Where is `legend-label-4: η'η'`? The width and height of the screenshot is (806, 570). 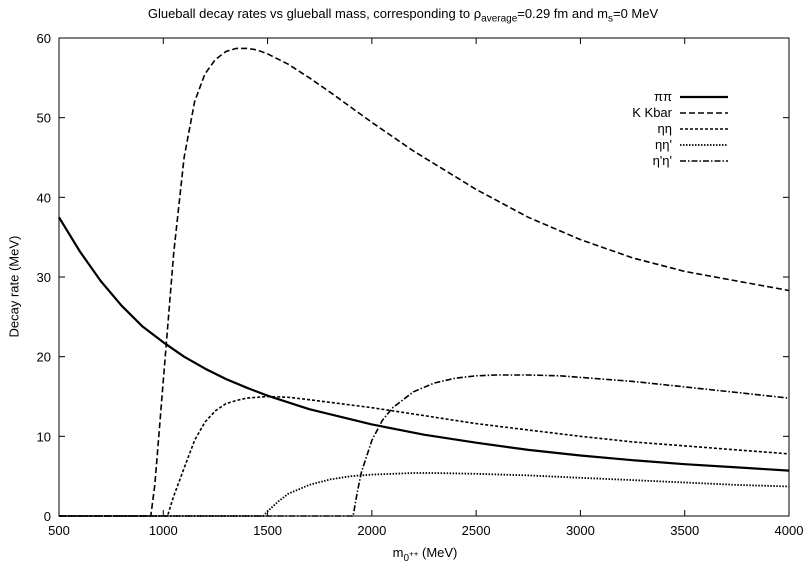
legend-label-4: η'η' is located at coordinates (662, 160).